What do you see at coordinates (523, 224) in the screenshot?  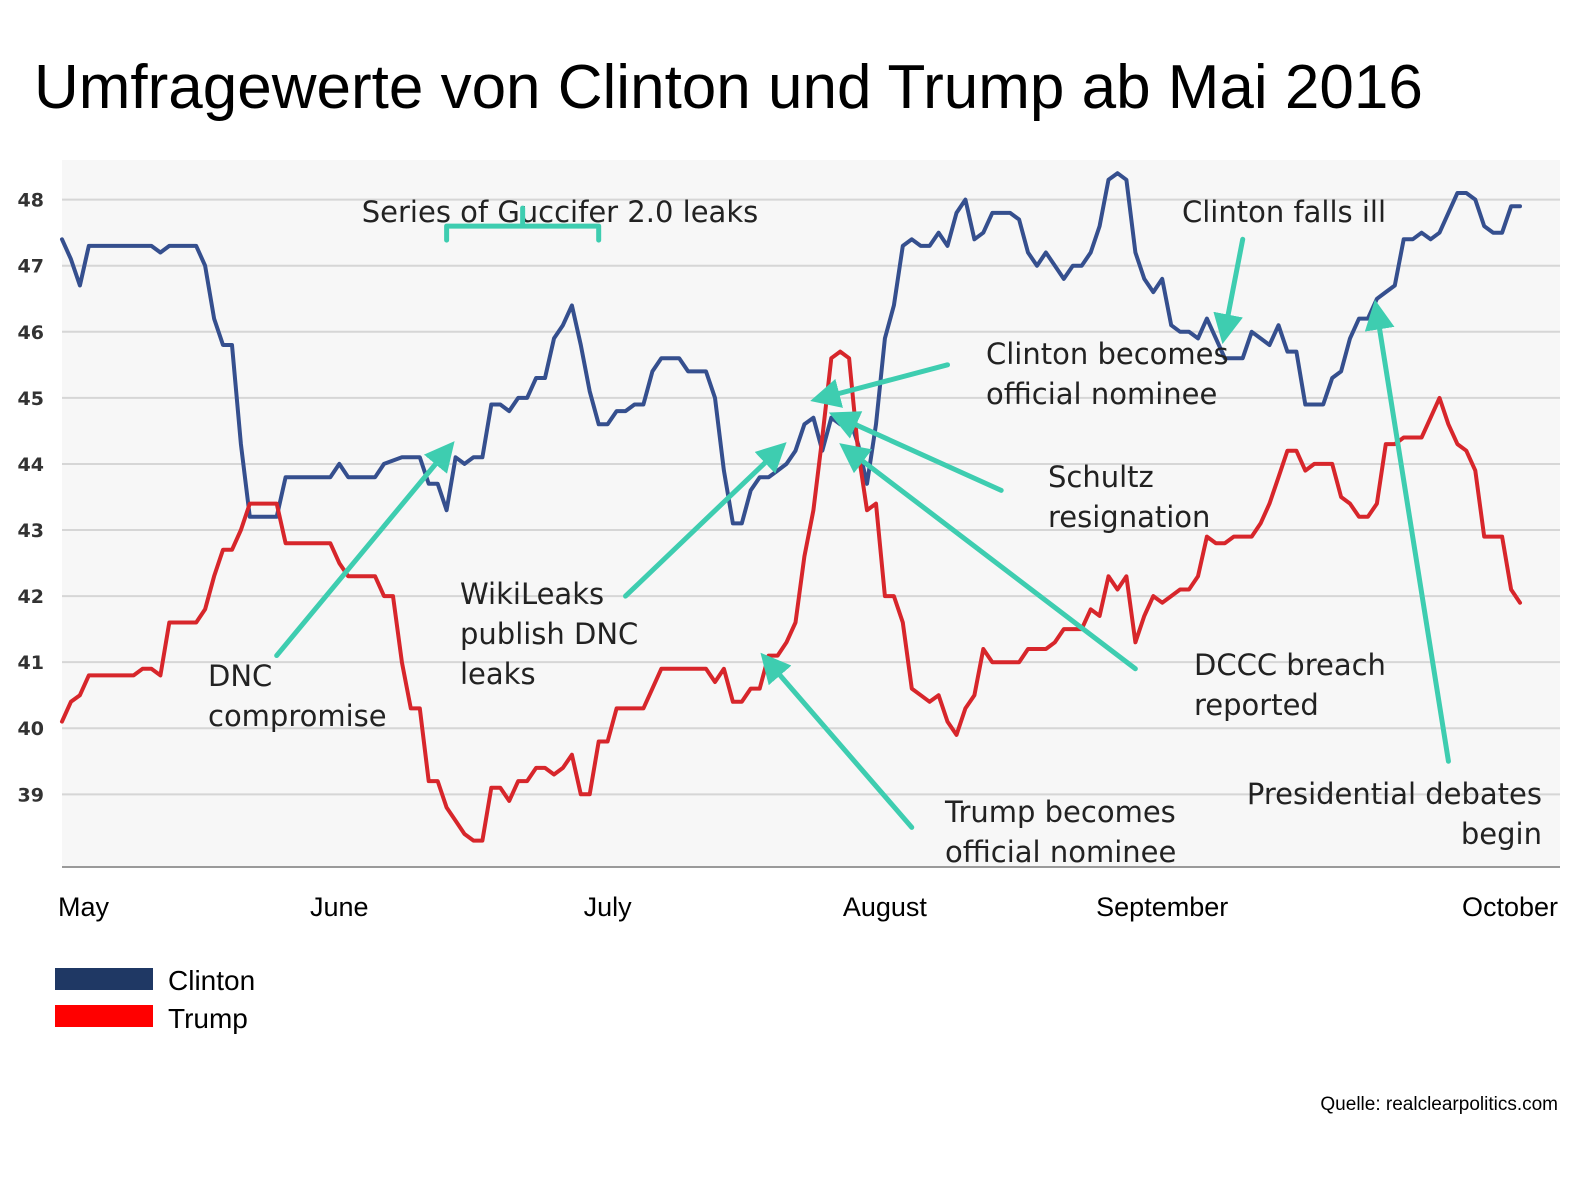 I see `annotation-bracket-guccifer` at bounding box center [523, 224].